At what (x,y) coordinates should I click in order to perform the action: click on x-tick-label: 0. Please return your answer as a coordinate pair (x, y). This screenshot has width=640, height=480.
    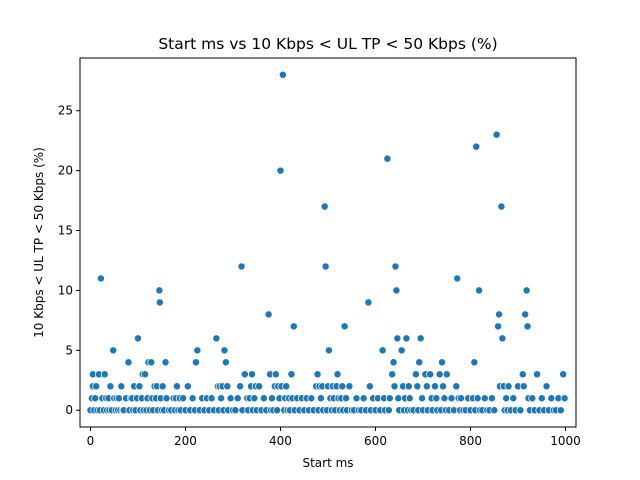
    Looking at the image, I should click on (91, 441).